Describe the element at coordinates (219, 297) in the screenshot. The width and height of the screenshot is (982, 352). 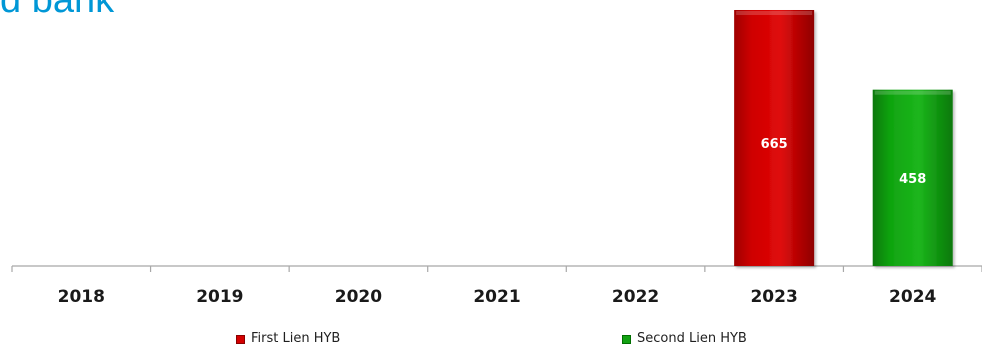
I see `x-tick-label: 2019` at that location.